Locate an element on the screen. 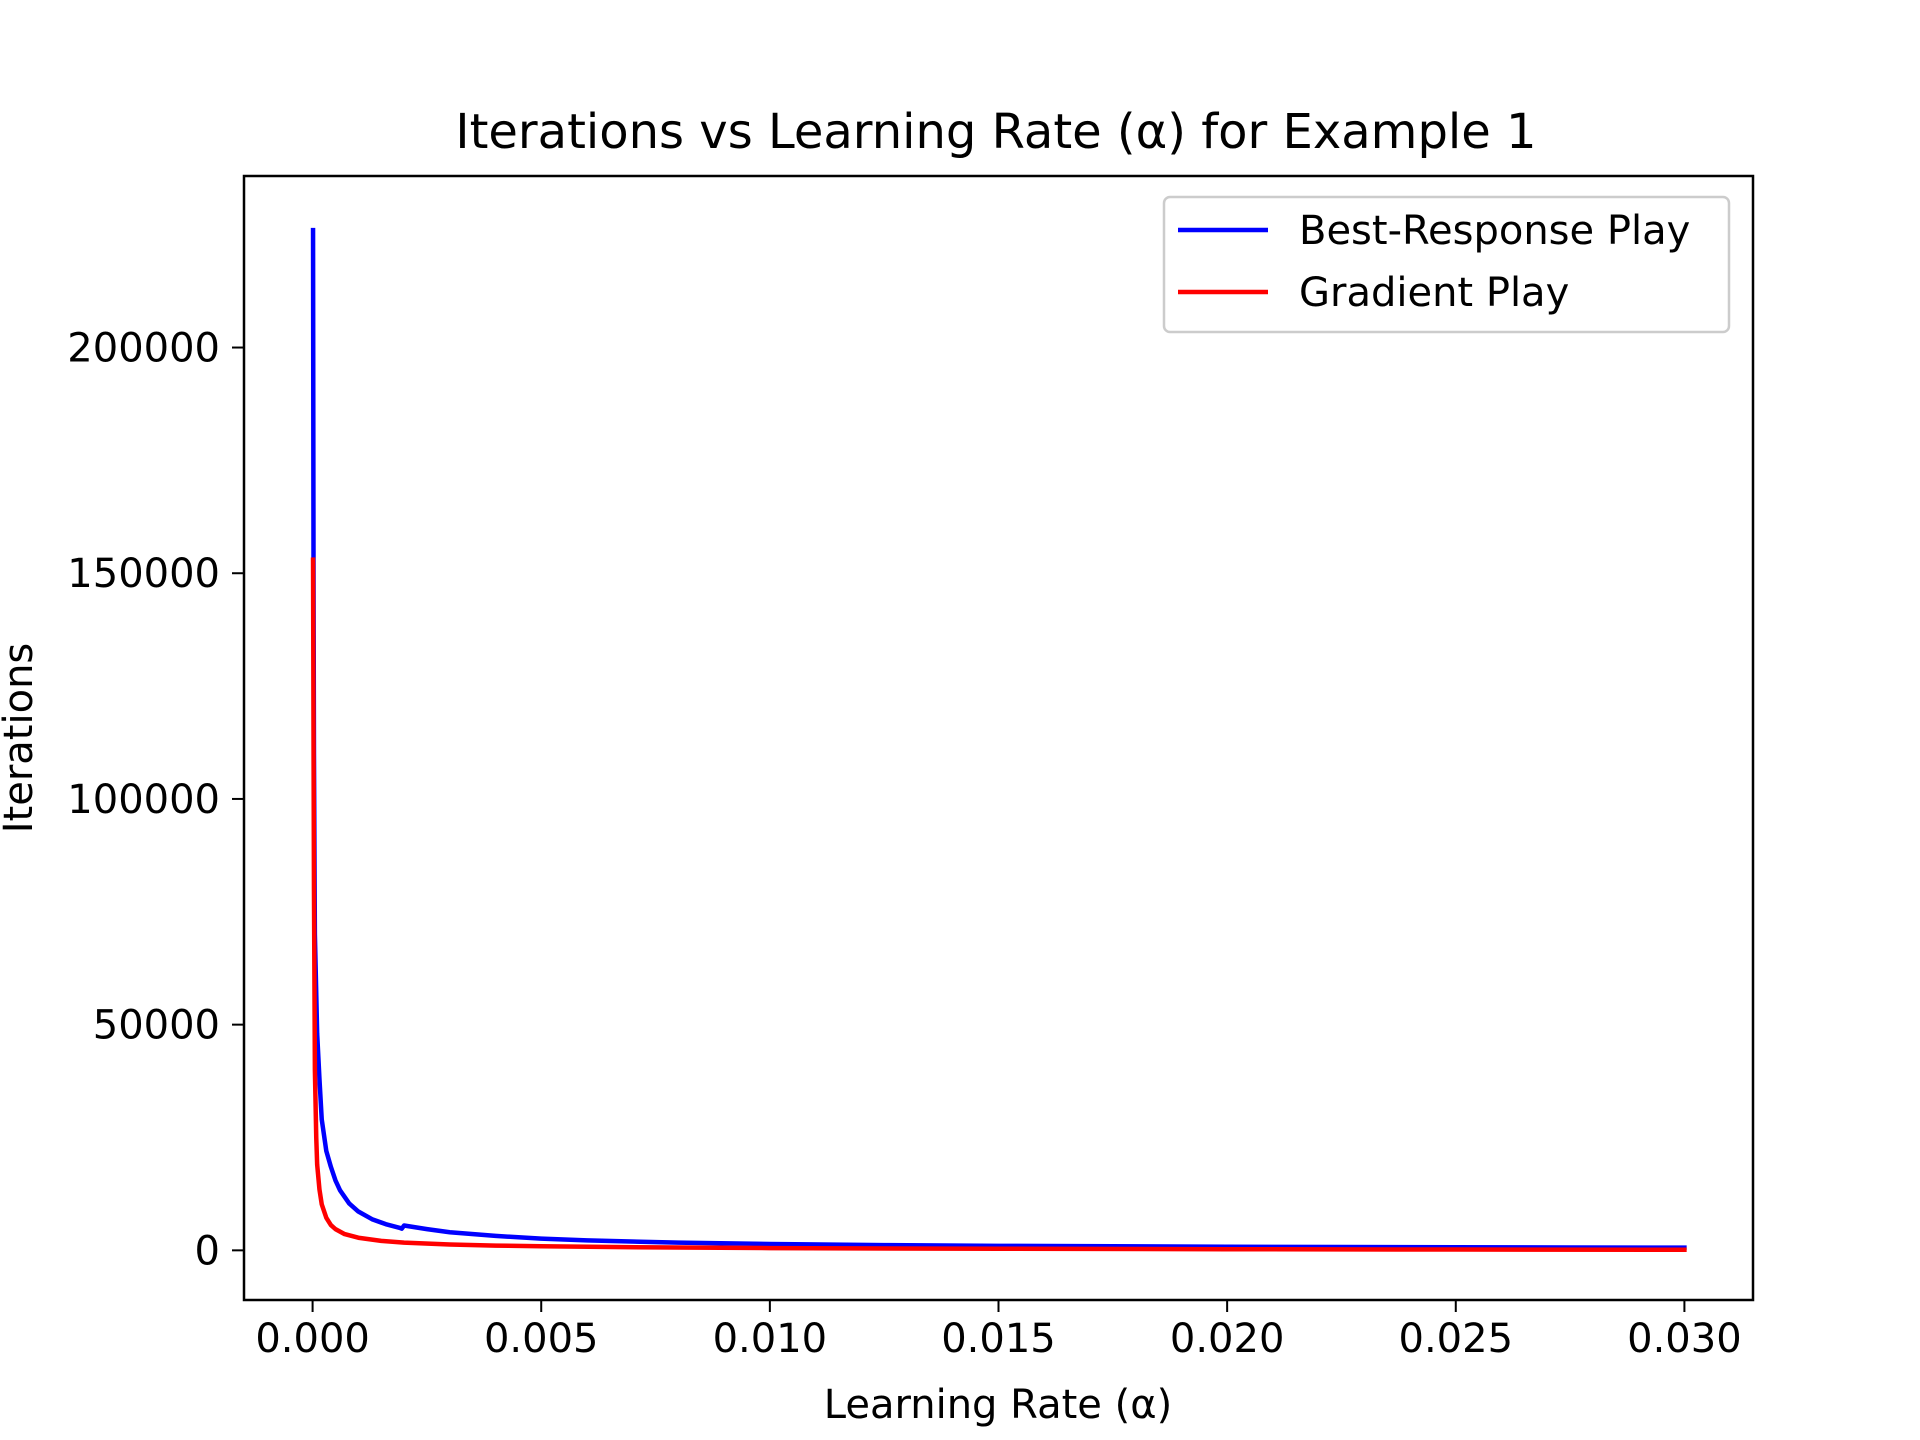  legend-label-gradient: Gradient Play is located at coordinates (1434, 293).